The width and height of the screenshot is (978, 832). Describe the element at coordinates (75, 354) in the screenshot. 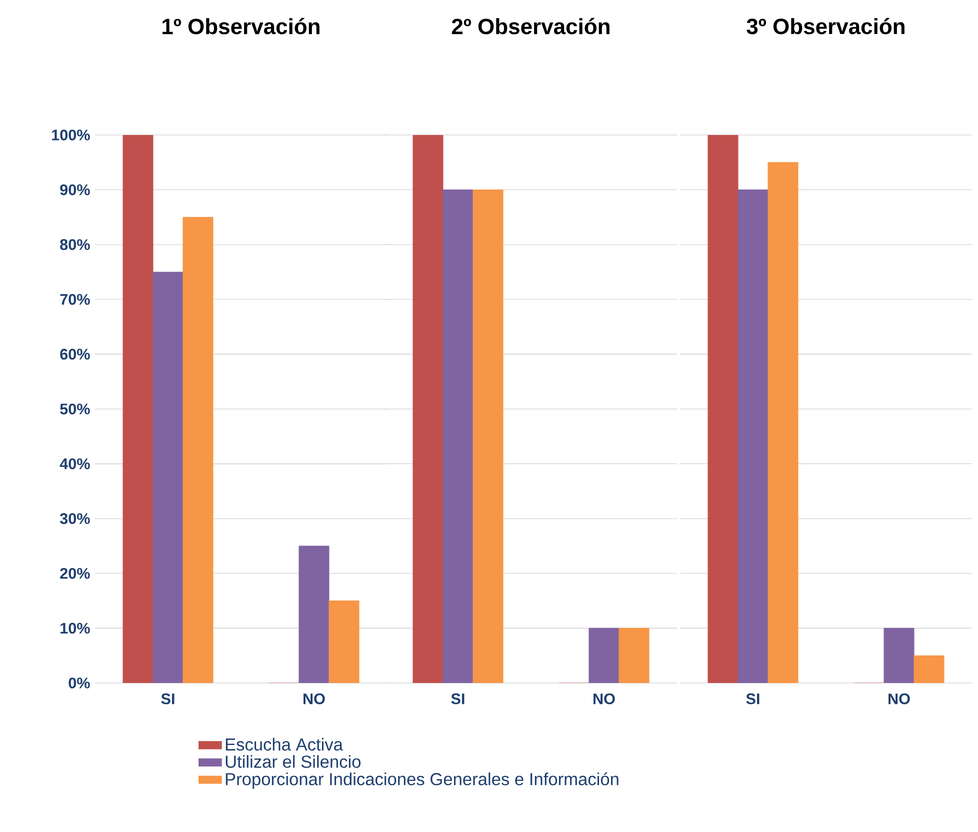

I see `y-tick-label: 60%` at that location.